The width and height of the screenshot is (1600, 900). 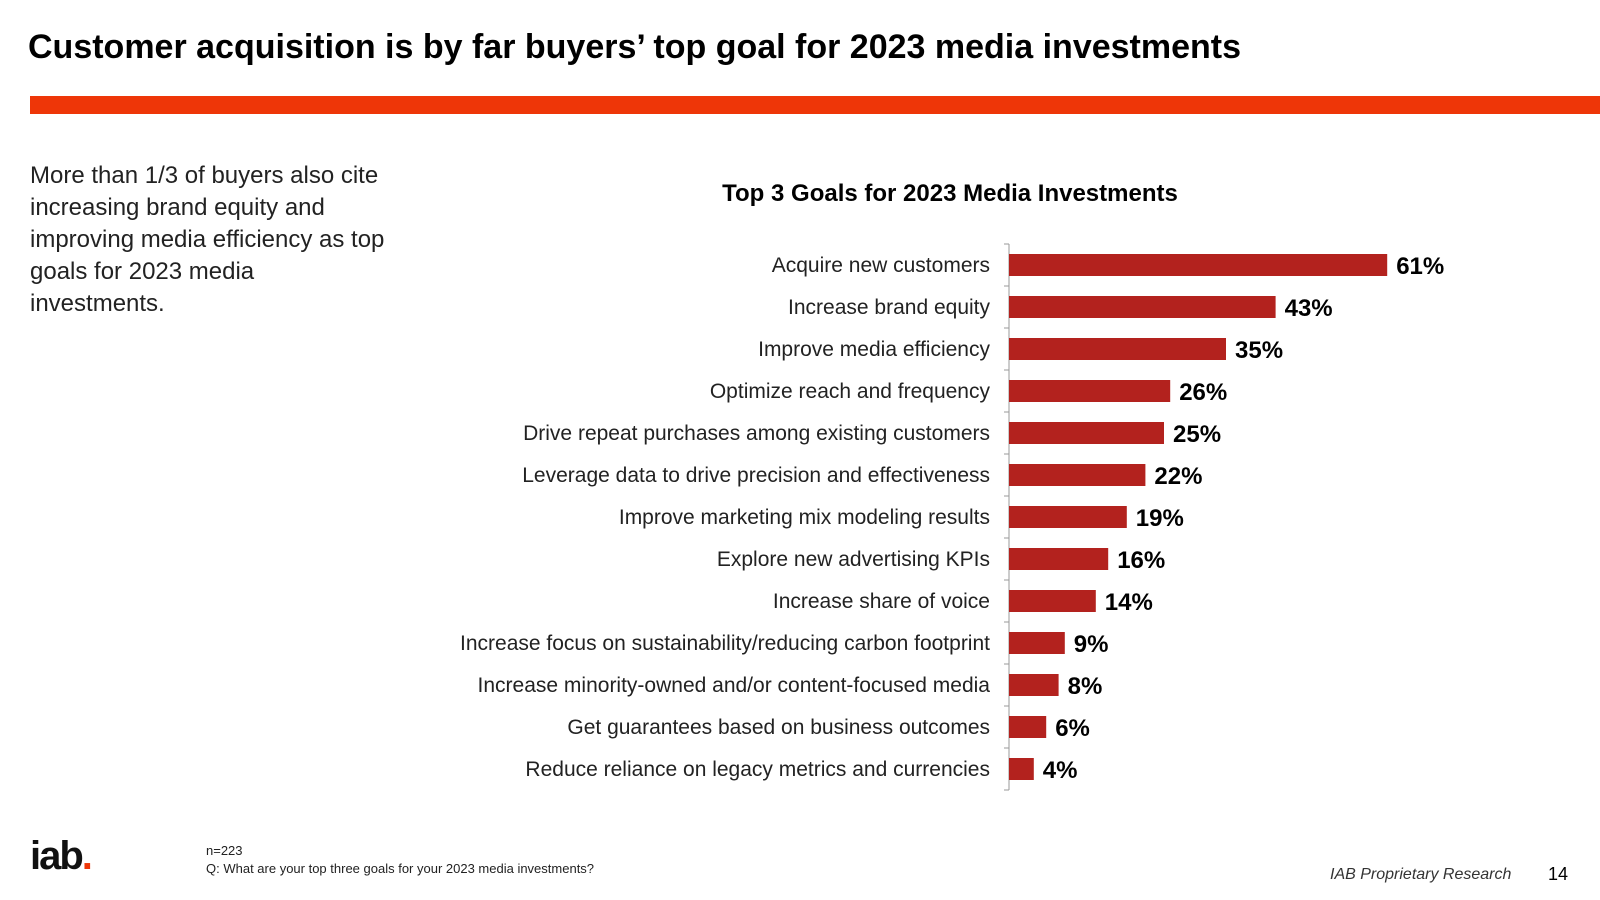 What do you see at coordinates (881, 601) in the screenshot?
I see `category-label: Increase share of voice` at bounding box center [881, 601].